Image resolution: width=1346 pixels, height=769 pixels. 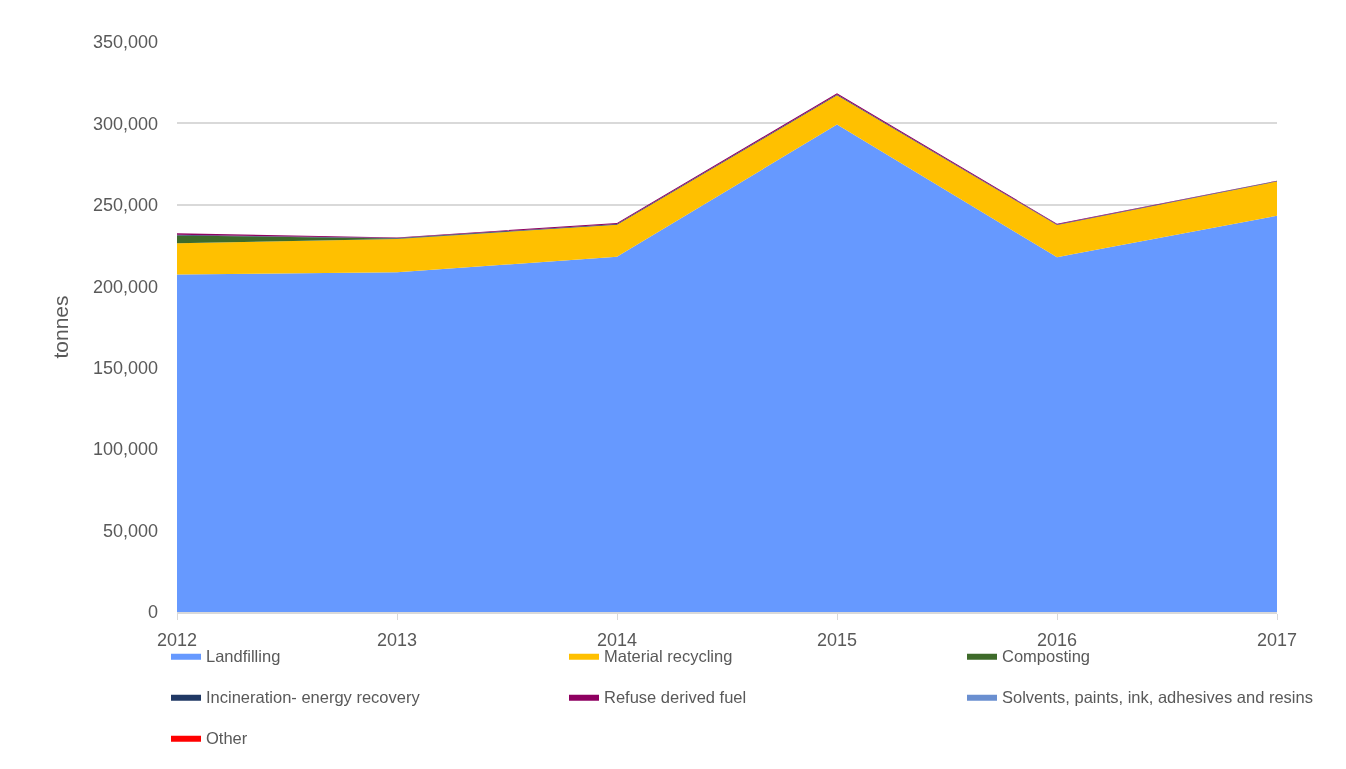 I want to click on y-tick-label: 50,000, so click(x=130, y=530).